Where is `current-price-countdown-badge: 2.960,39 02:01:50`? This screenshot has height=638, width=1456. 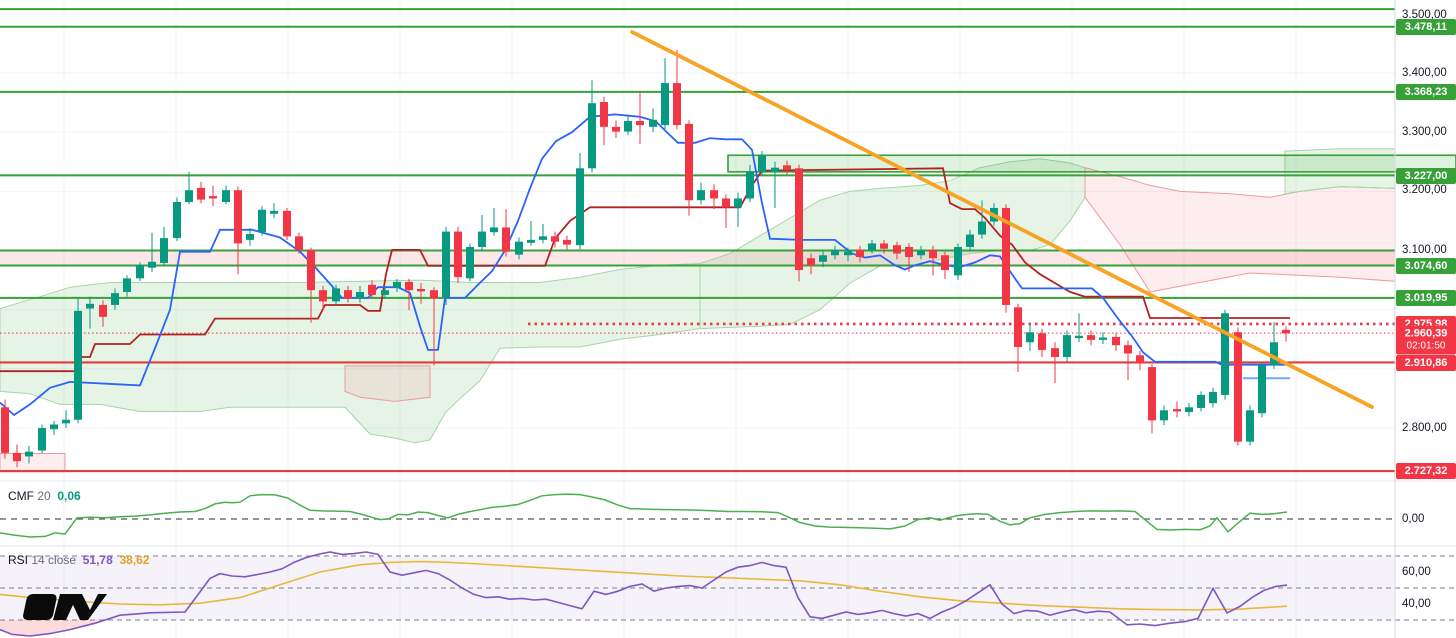
current-price-countdown-badge: 2.960,39 02:01:50 is located at coordinates (1426, 340).